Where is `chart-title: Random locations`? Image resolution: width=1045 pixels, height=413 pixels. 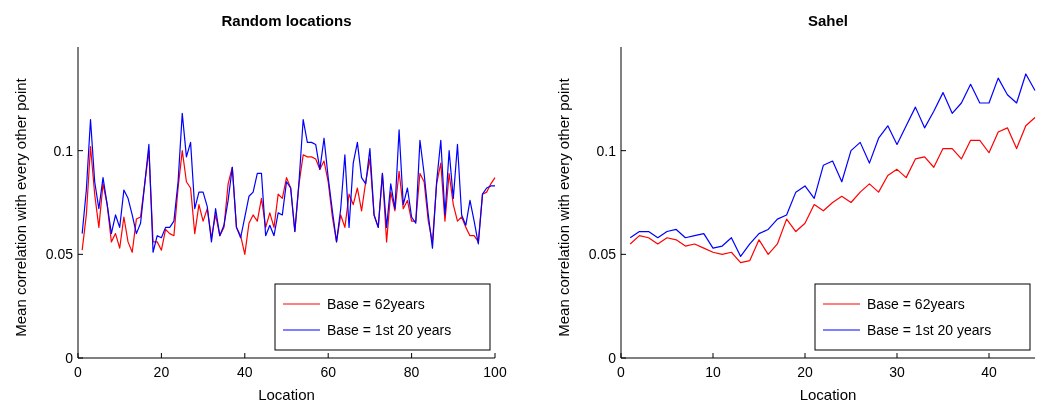 chart-title: Random locations is located at coordinates (286, 20).